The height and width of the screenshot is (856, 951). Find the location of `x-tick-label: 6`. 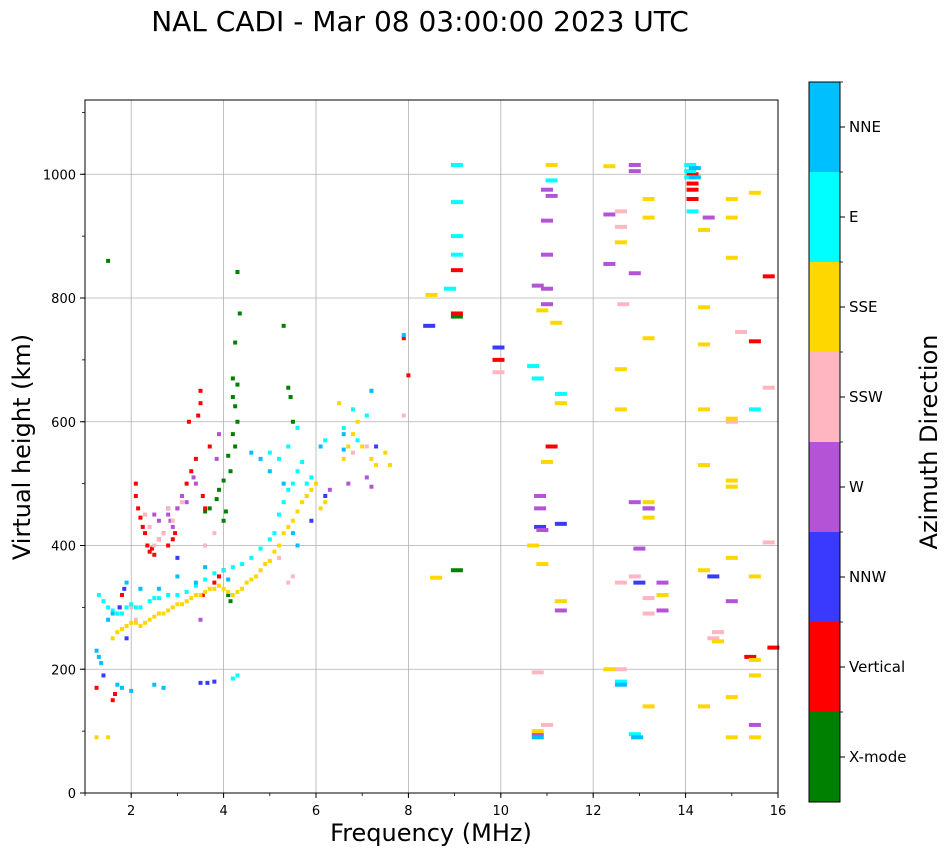

x-tick-label: 6 is located at coordinates (316, 811).